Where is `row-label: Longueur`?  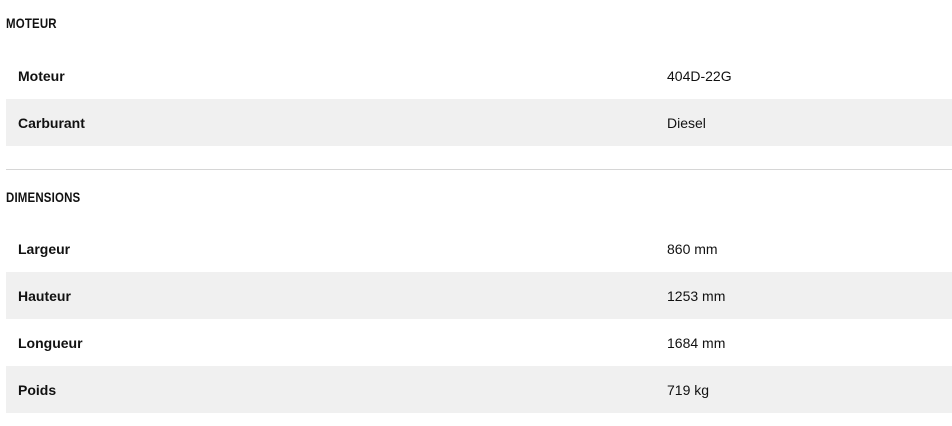 row-label: Longueur is located at coordinates (50, 342).